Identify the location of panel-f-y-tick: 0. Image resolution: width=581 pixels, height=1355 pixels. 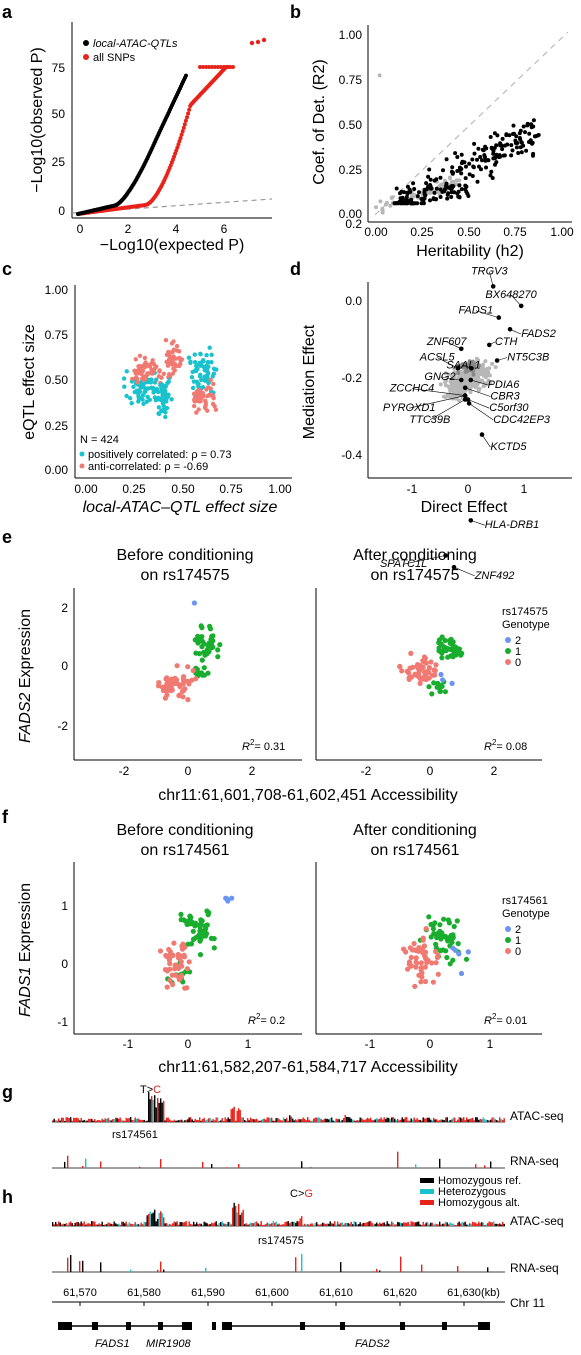
(64, 964).